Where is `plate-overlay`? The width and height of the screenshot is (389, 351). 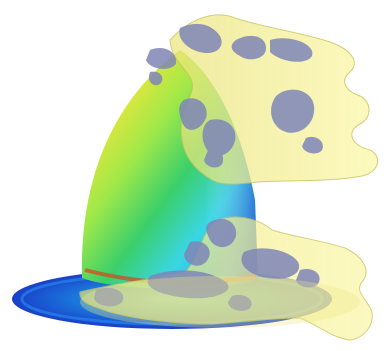 plate-overlay is located at coordinates (220, 302).